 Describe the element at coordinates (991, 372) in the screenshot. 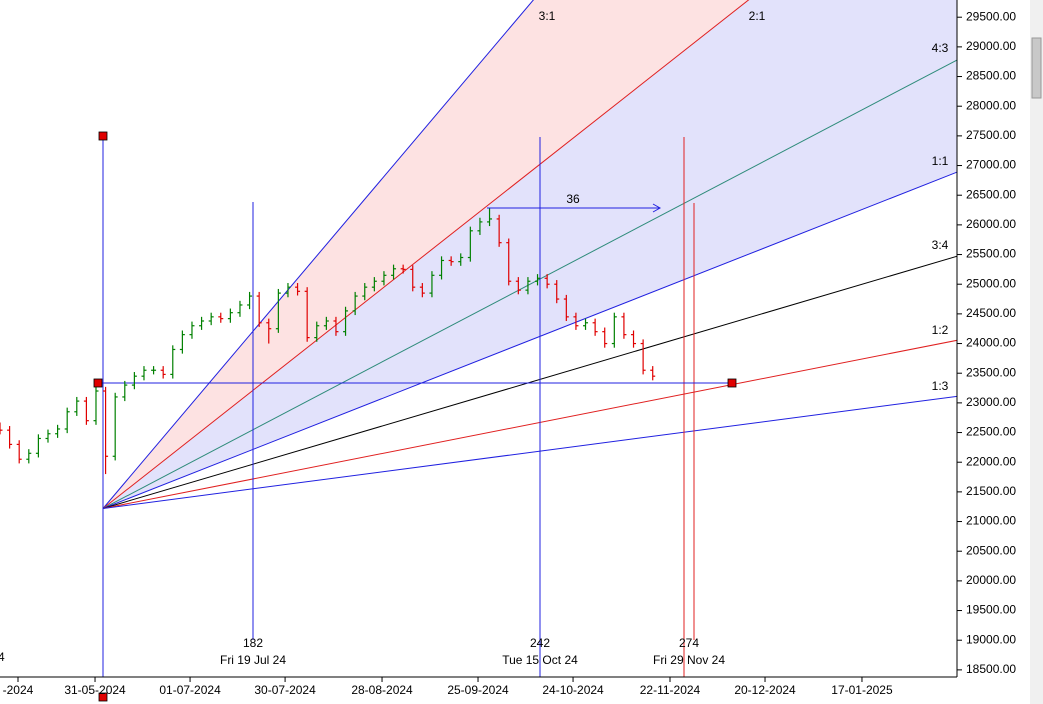

I see `y-tick-label: 23500.00` at that location.